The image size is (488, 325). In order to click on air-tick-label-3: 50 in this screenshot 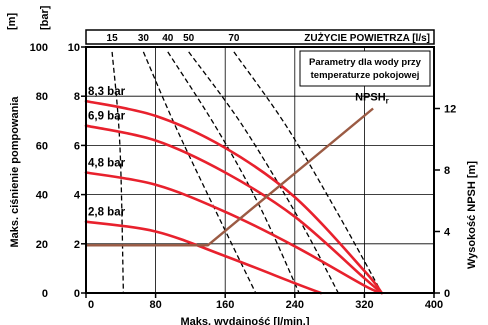, I will do `click(189, 38)`.